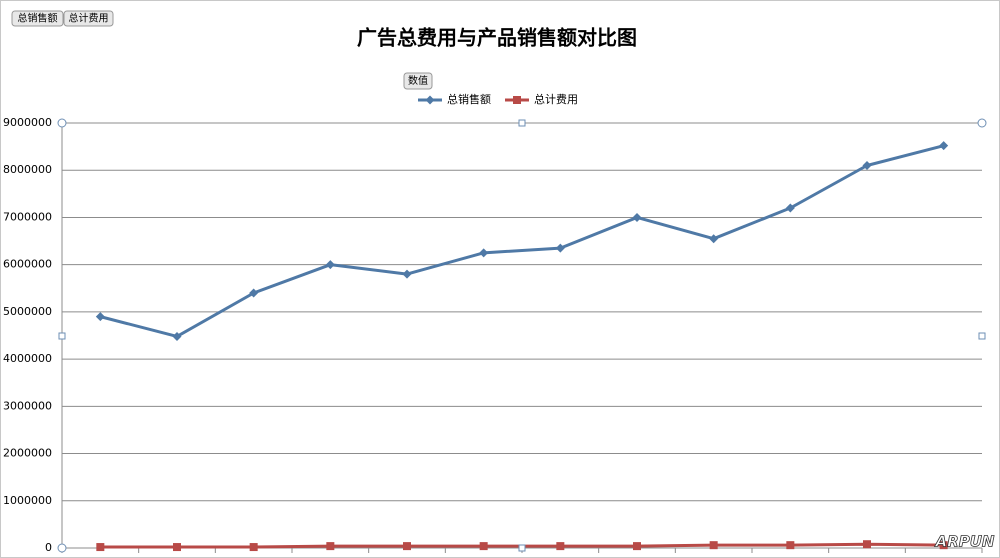  Describe the element at coordinates (469, 99) in the screenshot. I see `legend-label: 总销售额` at that location.